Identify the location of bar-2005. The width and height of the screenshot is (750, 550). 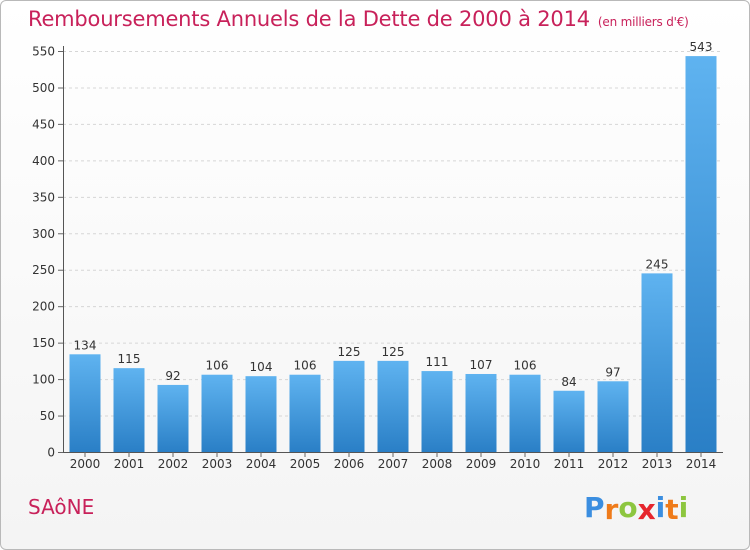
(305, 413).